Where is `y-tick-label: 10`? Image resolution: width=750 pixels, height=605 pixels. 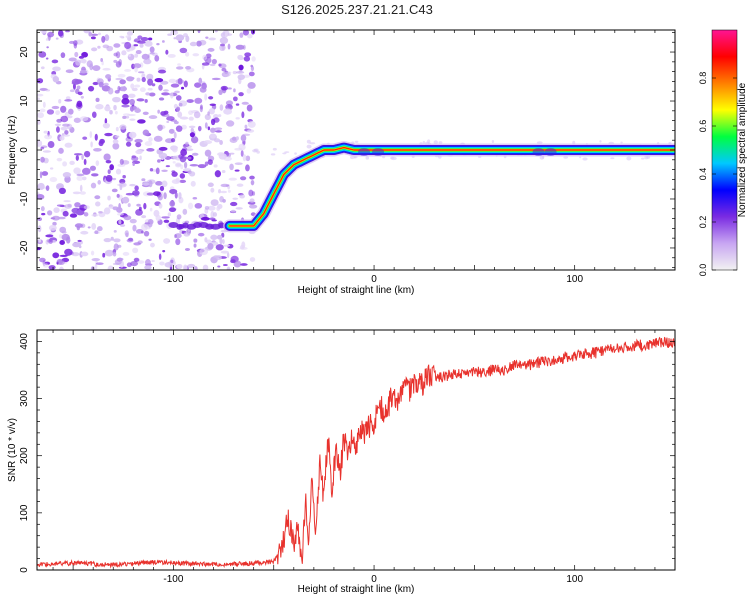 y-tick-label: 10 is located at coordinates (24, 101).